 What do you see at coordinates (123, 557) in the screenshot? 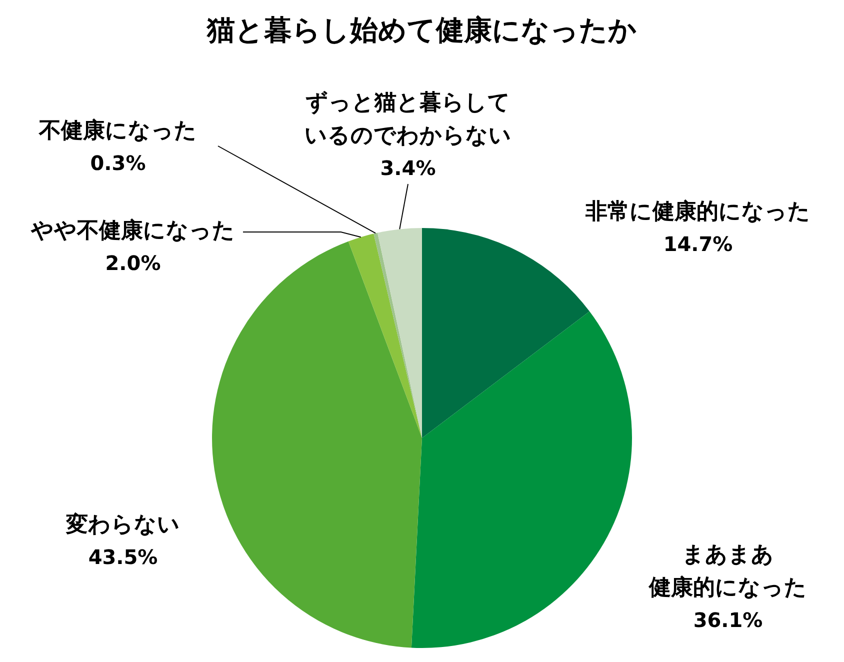
I see `data-label: 43.5%` at bounding box center [123, 557].